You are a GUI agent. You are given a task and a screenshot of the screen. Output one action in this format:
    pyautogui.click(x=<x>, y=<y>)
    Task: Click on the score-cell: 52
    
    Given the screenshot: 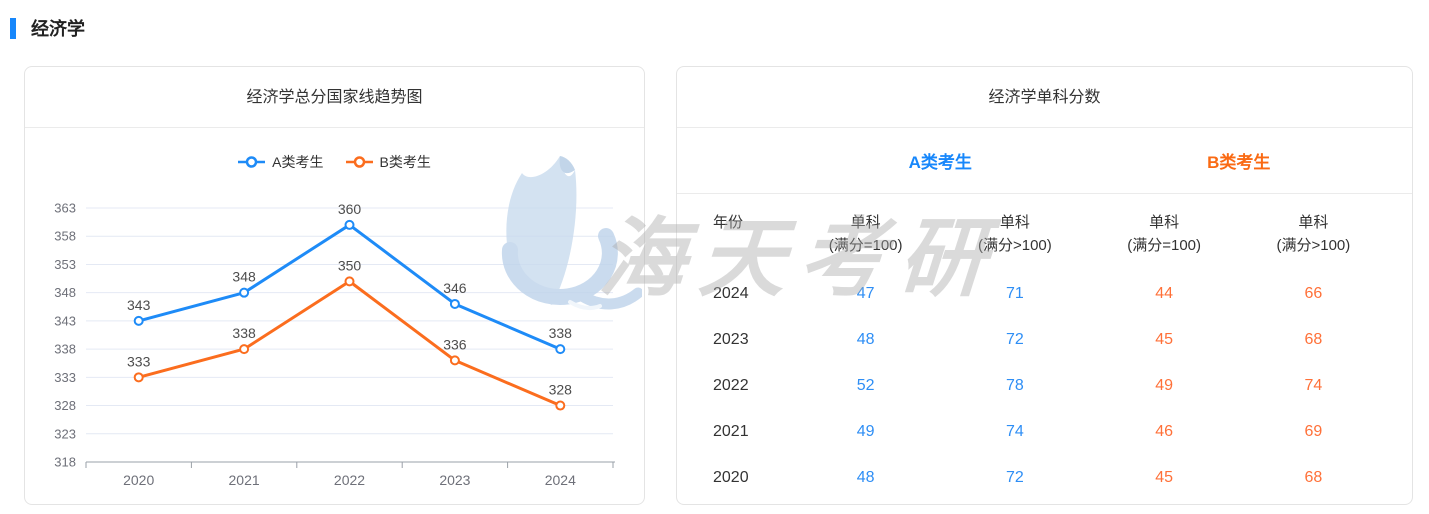 What is the action you would take?
    pyautogui.click(x=865, y=385)
    